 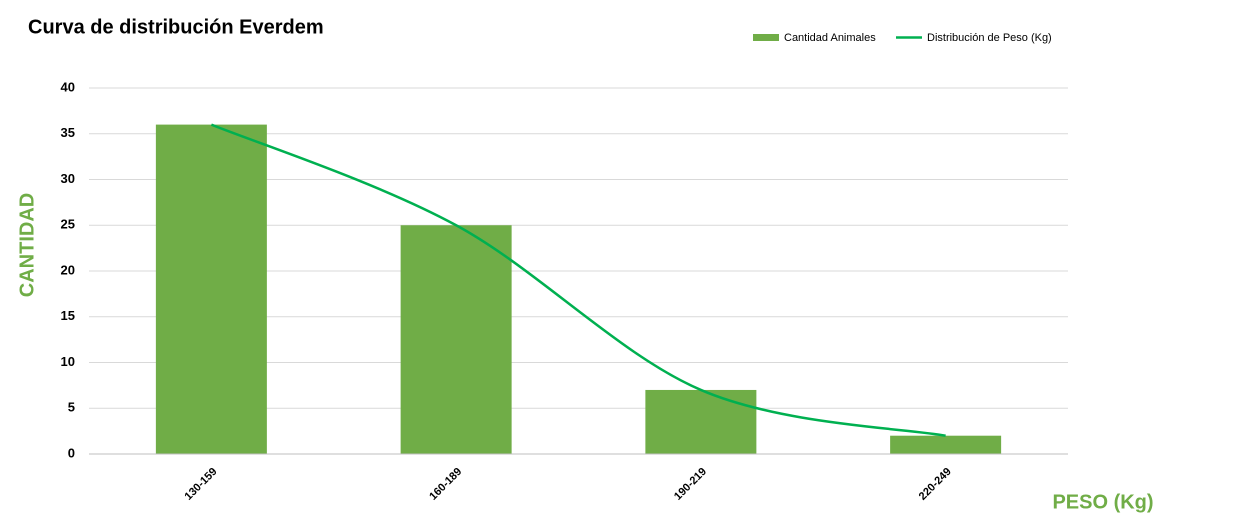 What do you see at coordinates (176, 27) in the screenshot?
I see `chart-title: Curva de distribución Everdem` at bounding box center [176, 27].